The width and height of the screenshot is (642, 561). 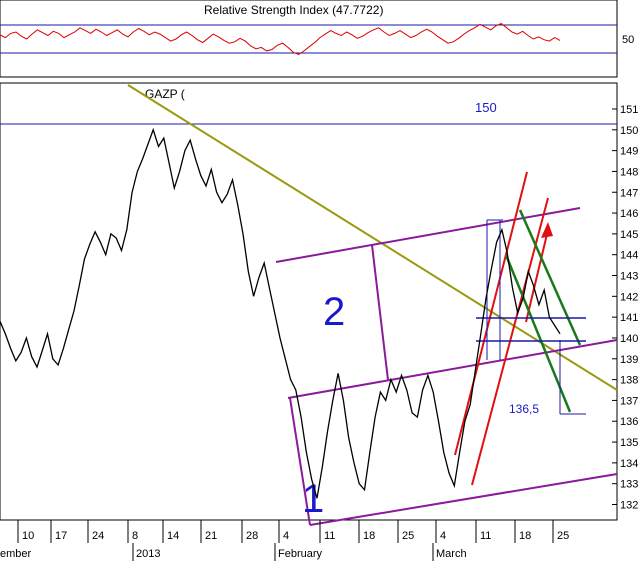 What do you see at coordinates (550, 277) in the screenshot?
I see `green-flag-top` at bounding box center [550, 277].